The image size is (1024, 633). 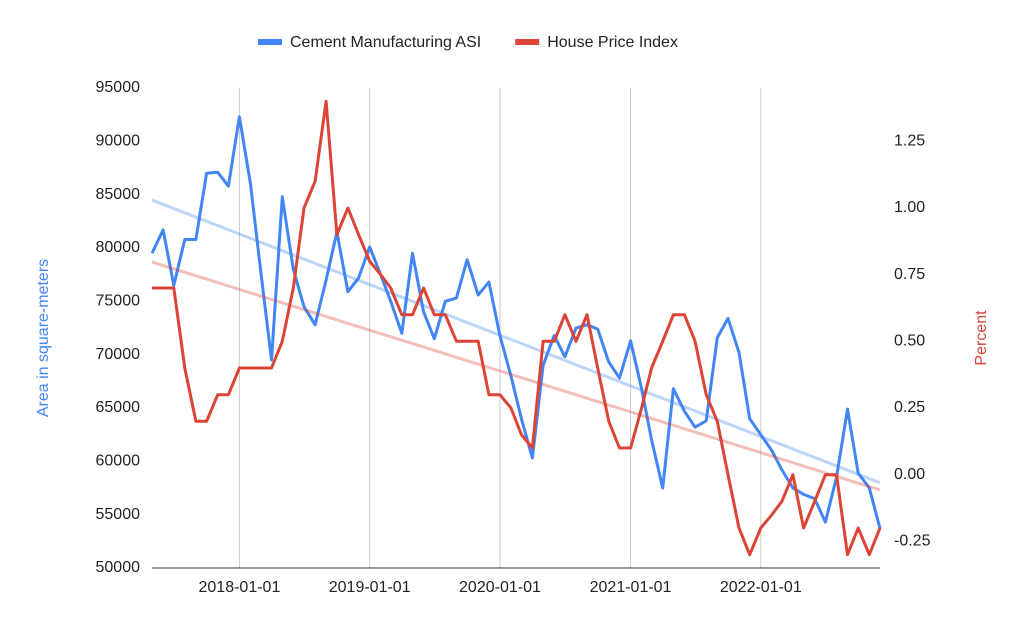 What do you see at coordinates (909, 141) in the screenshot?
I see `y2-tick-label: 1.25` at bounding box center [909, 141].